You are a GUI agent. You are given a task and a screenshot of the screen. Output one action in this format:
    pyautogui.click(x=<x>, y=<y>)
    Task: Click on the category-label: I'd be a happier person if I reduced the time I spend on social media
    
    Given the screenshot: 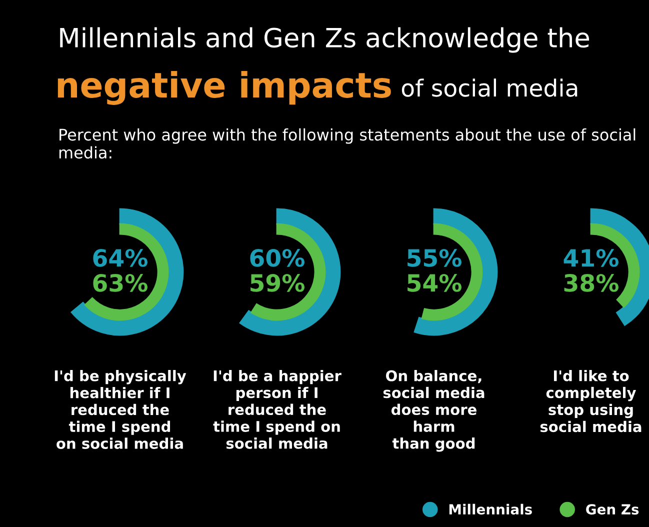 What is the action you would take?
    pyautogui.click(x=277, y=409)
    